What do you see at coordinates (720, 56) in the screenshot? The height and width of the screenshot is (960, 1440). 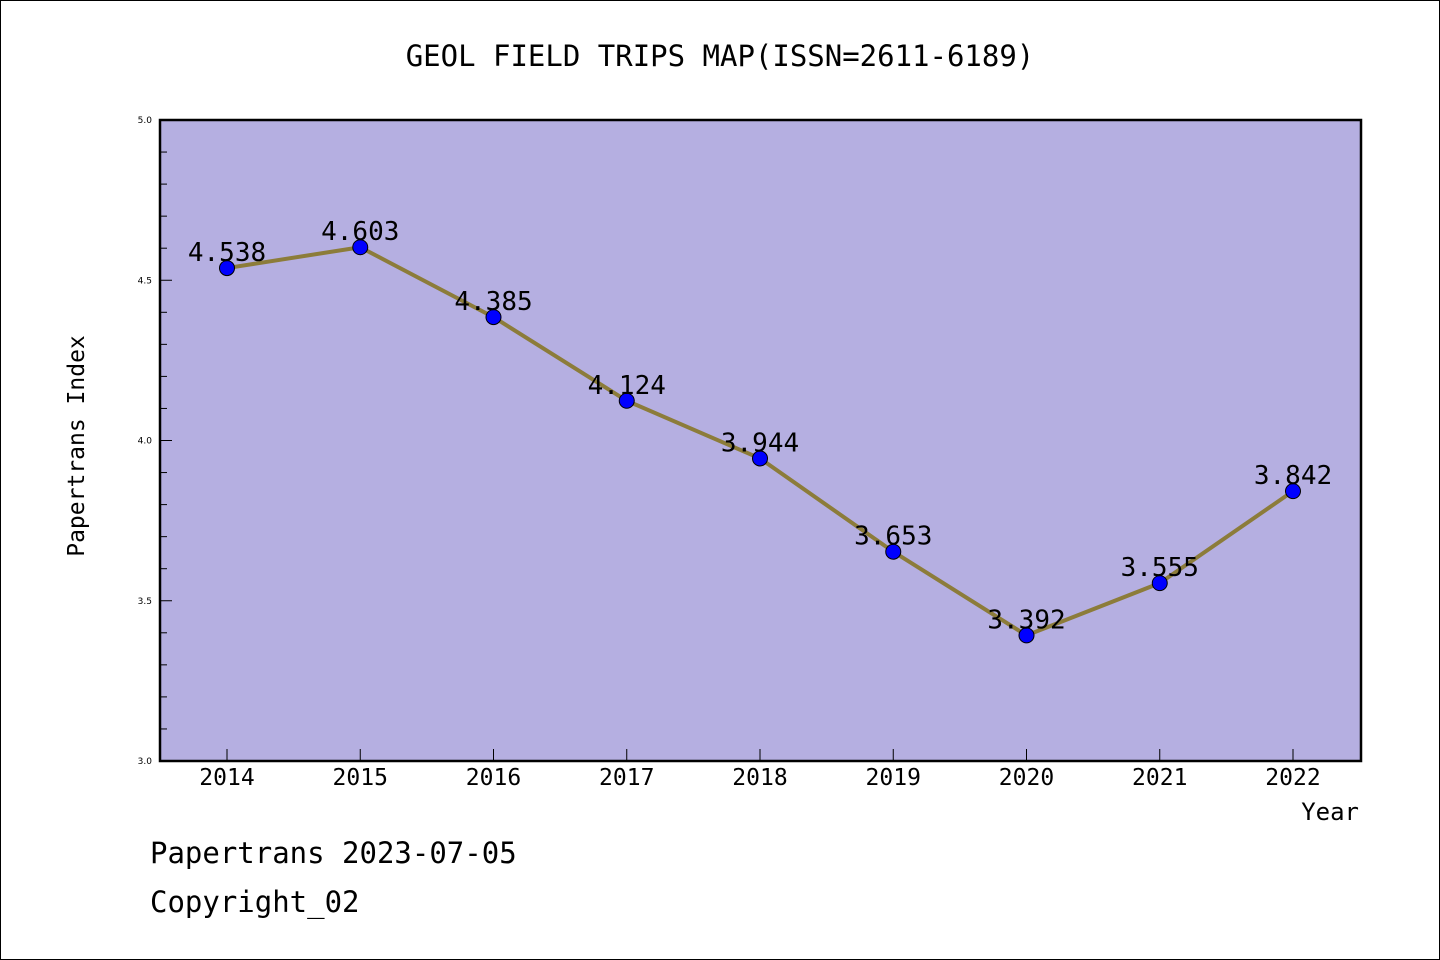 I see `chart-title: GEOL FIELD TRIPS MAP(ISSN=2611-6189)` at bounding box center [720, 56].